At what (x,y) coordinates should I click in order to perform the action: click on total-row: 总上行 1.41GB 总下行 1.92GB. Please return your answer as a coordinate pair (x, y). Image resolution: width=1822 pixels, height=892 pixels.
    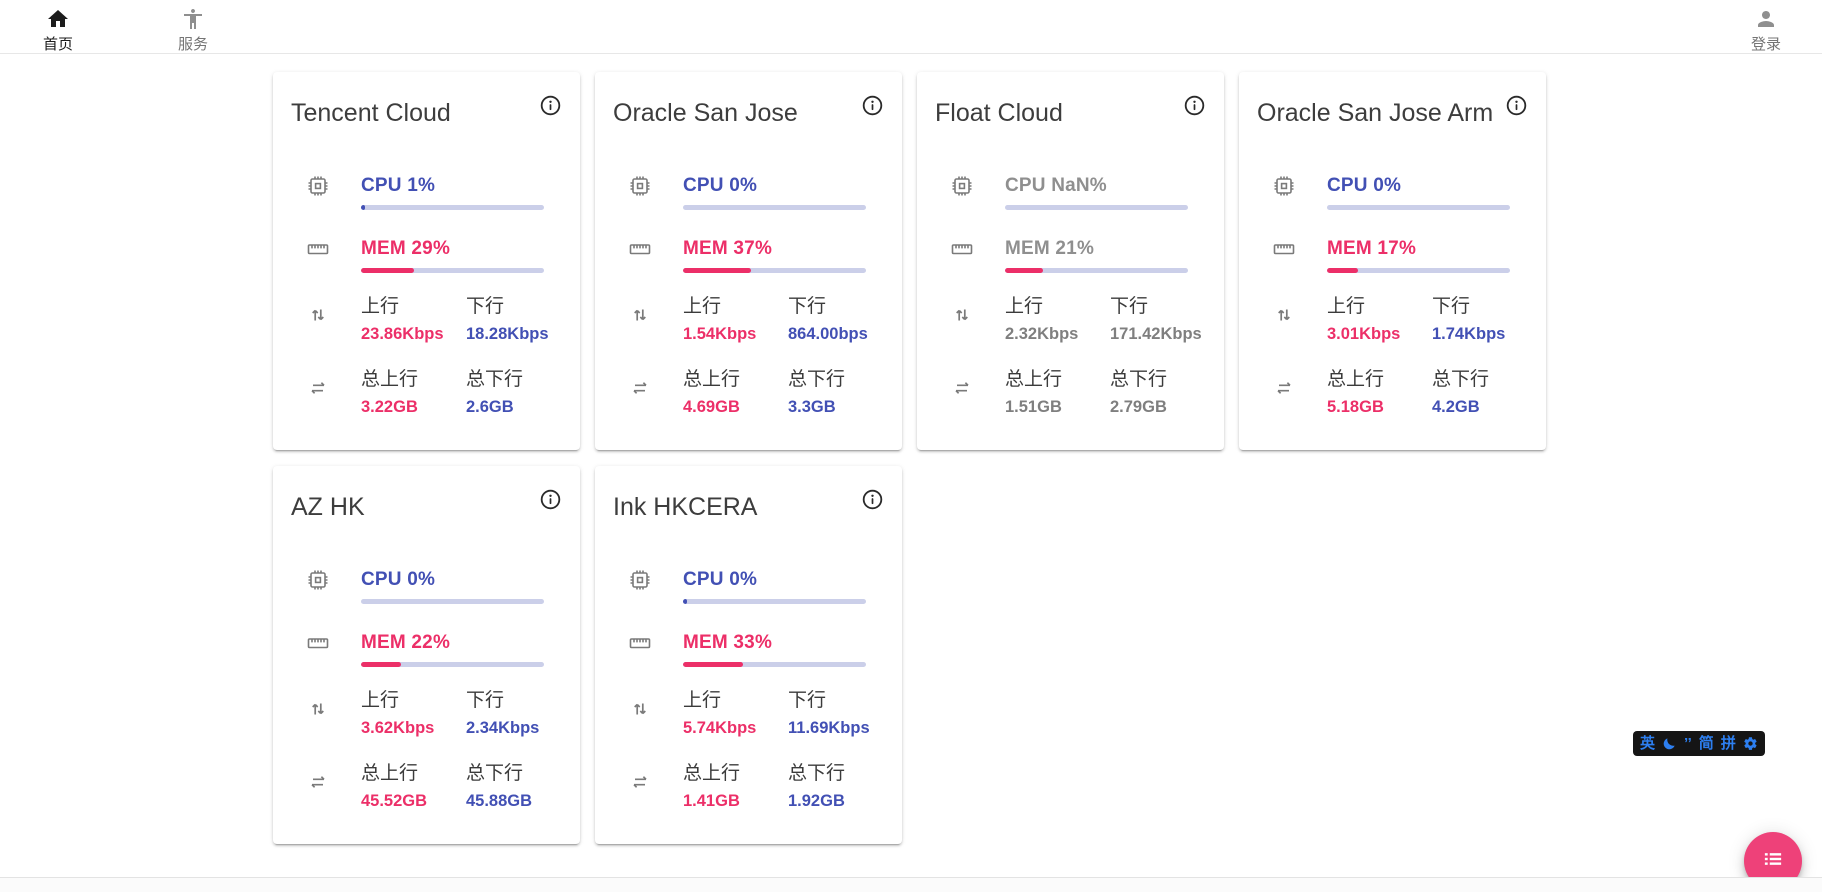
    Looking at the image, I should click on (747, 786).